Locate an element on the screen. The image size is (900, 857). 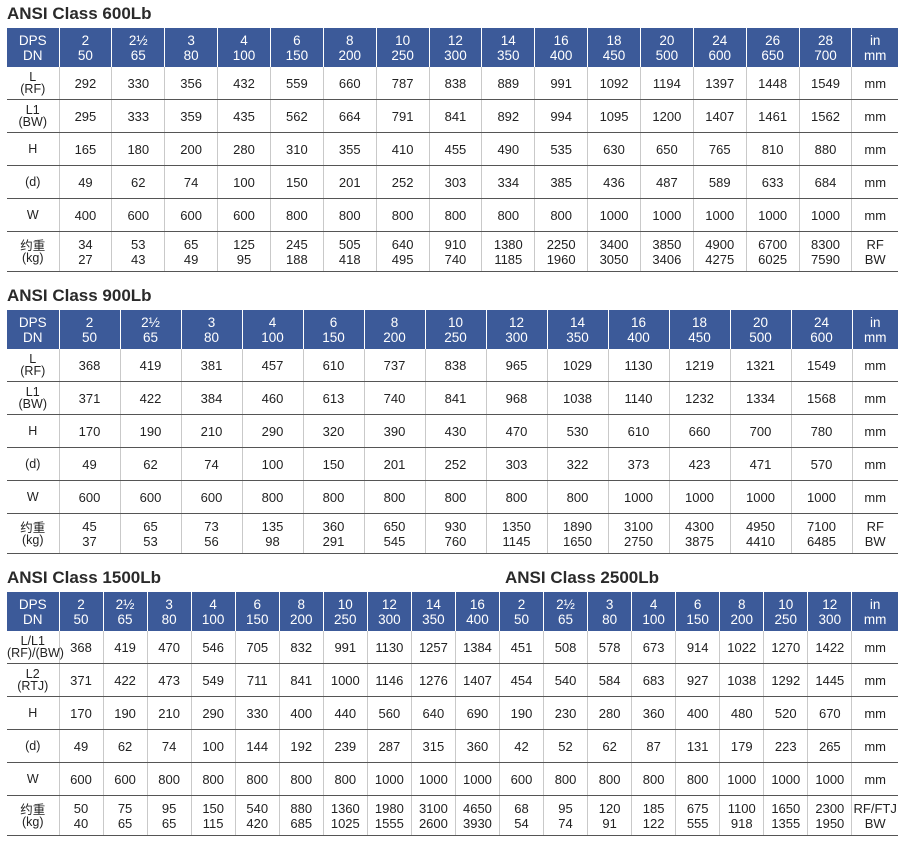
value-cell: 540 is located at coordinates (565, 680).